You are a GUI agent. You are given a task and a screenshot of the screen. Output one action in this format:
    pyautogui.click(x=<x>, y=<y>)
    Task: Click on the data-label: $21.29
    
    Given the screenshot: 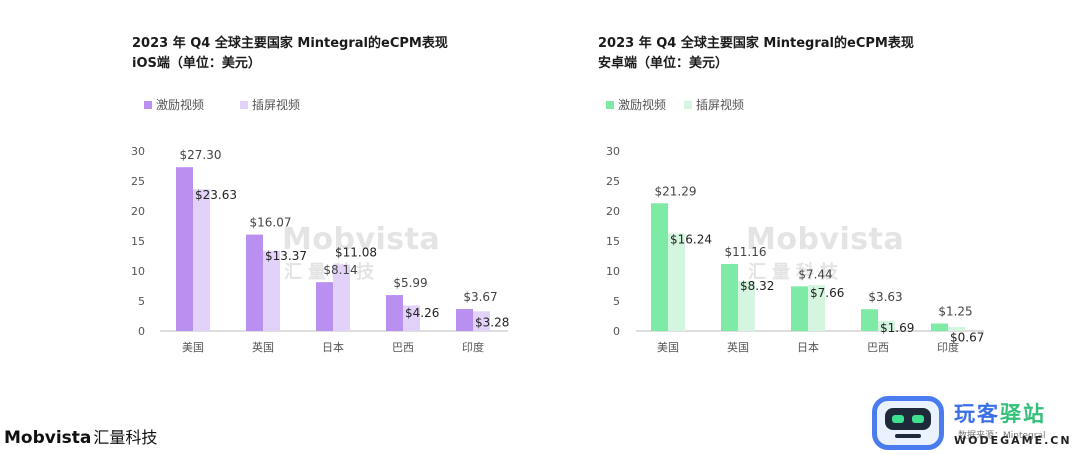 What is the action you would take?
    pyautogui.click(x=676, y=191)
    